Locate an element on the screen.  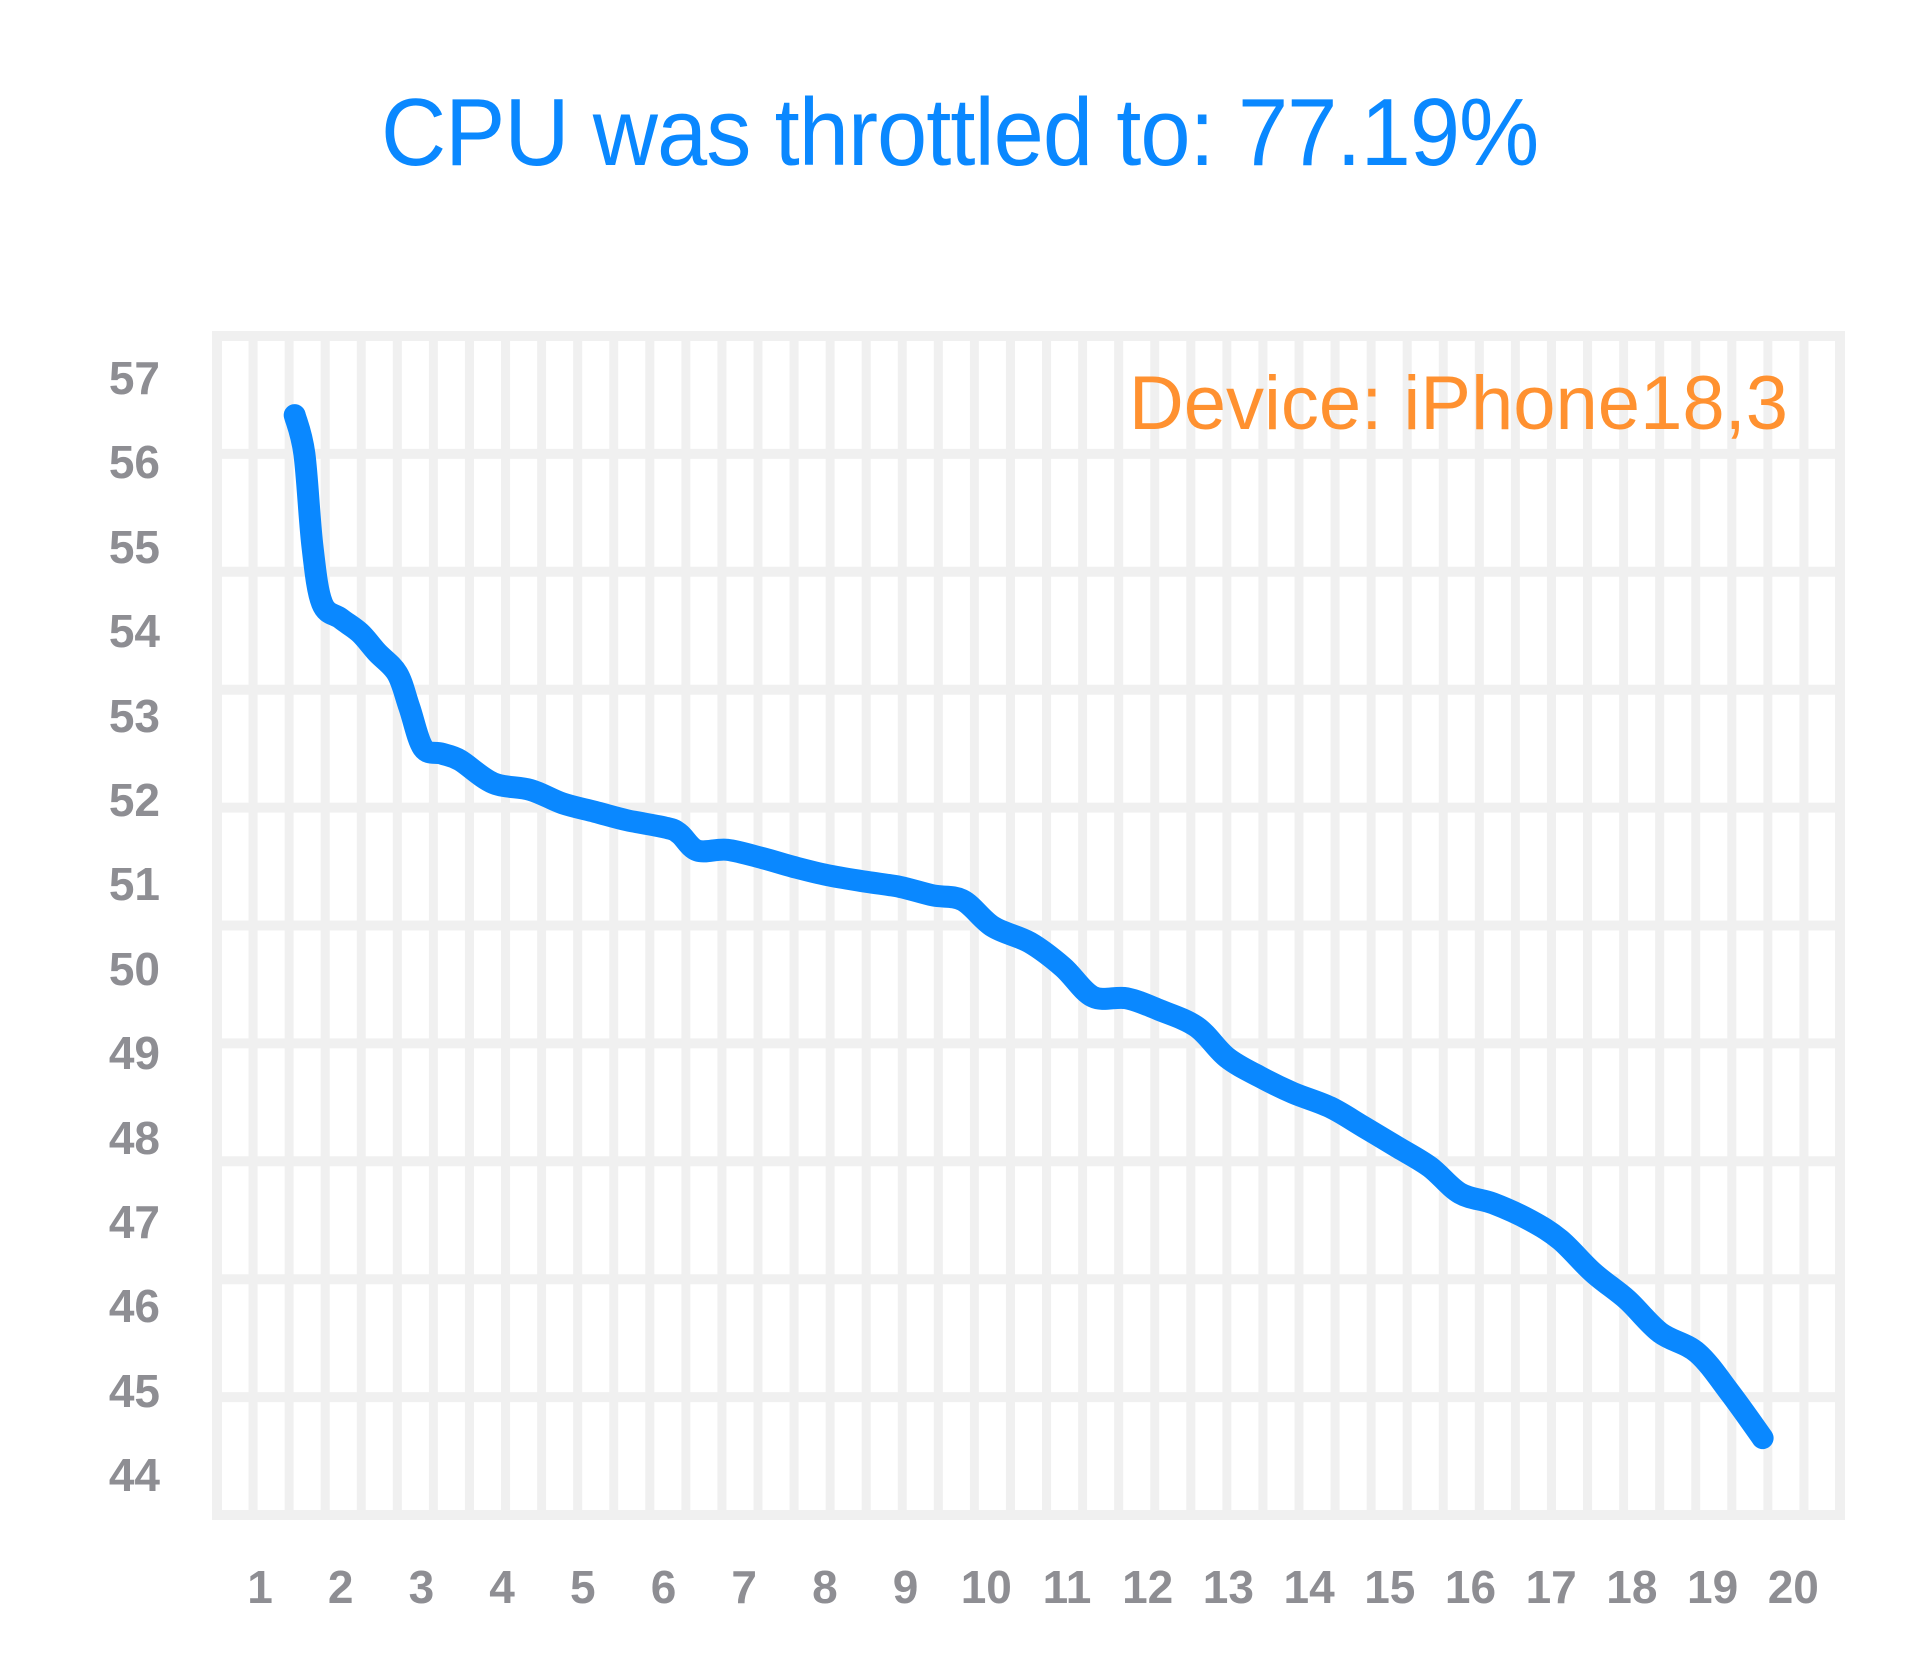
x-tick-label: 1 is located at coordinates (260, 1587).